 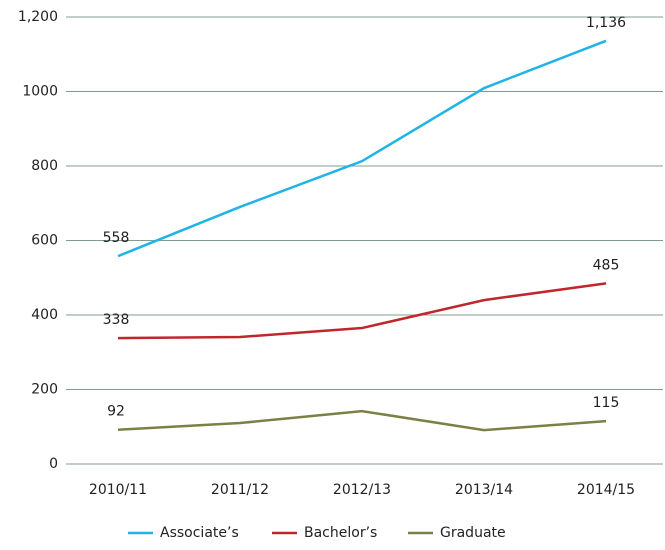 I want to click on data-label: 1,136, so click(x=606, y=23).